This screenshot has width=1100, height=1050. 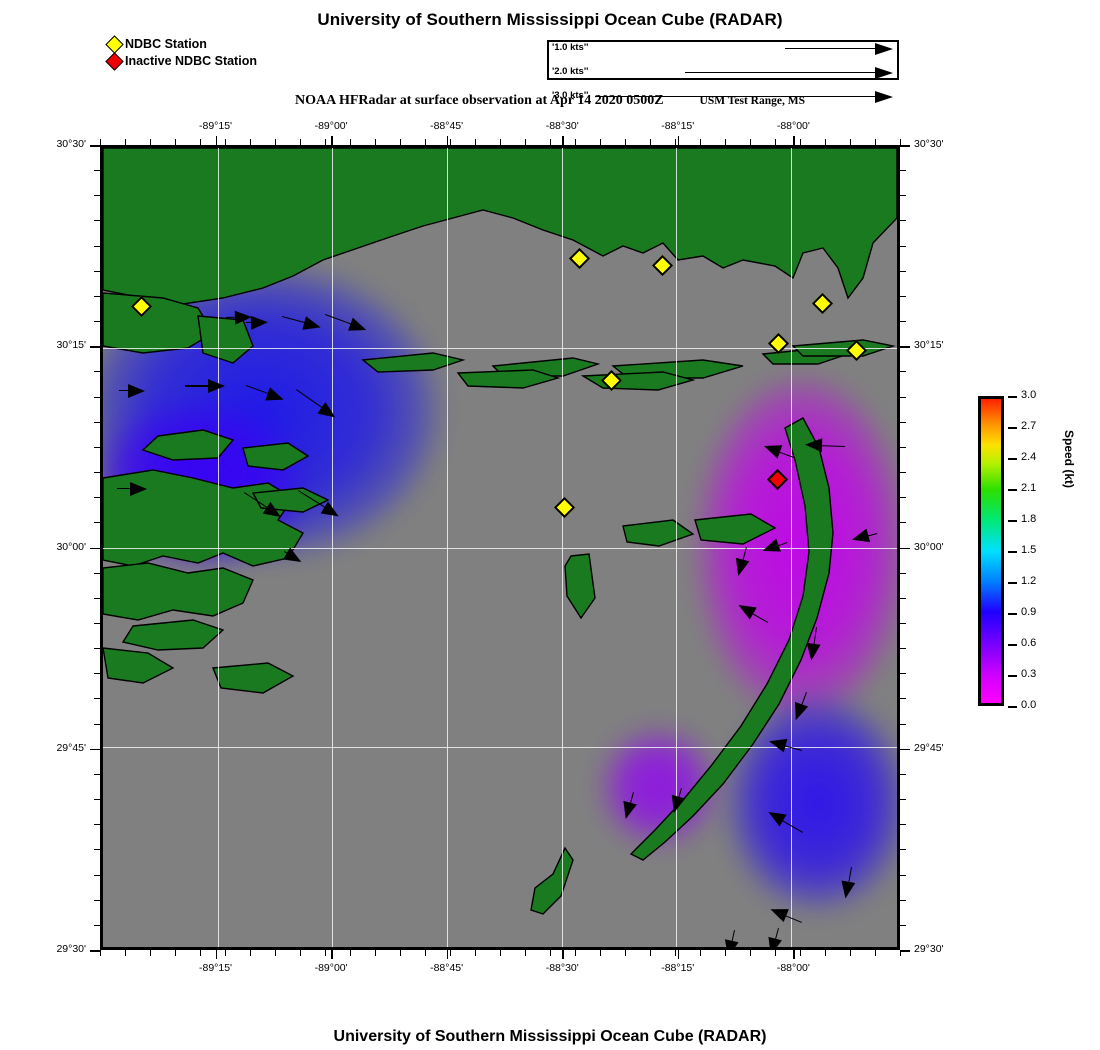 I want to click on scale-key-arrowhead, so click(x=884, y=73).